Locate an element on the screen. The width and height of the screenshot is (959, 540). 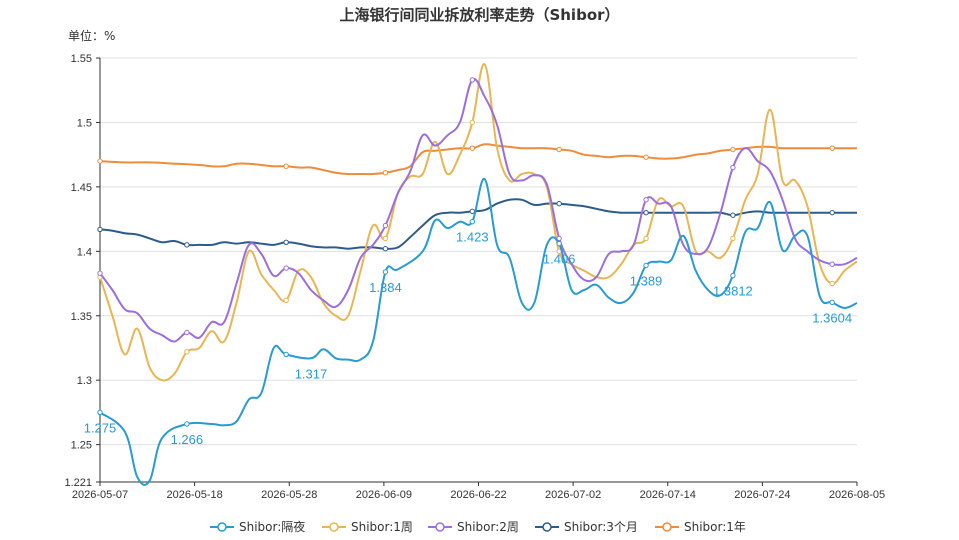
legend-label: Shibor:3个月 is located at coordinates (601, 527).